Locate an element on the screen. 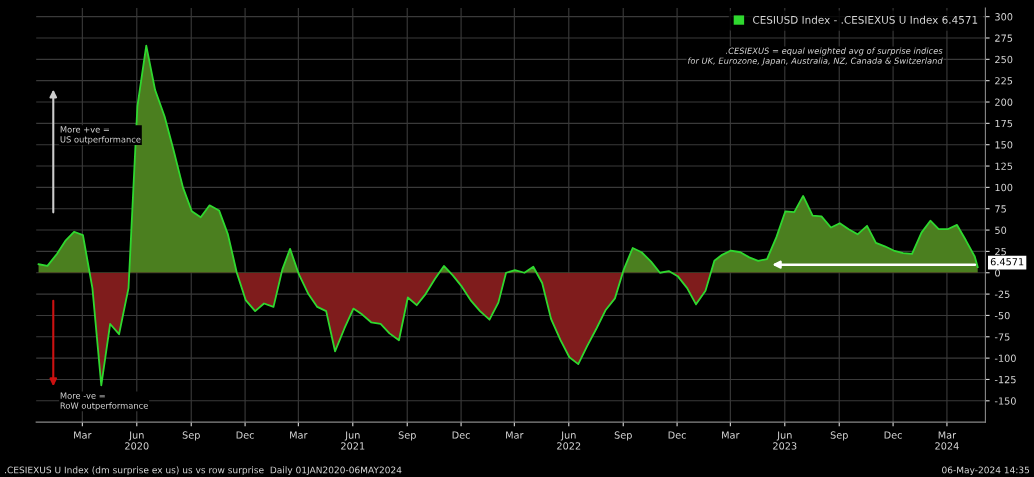 The height and width of the screenshot is (477, 1034). x-tick-label: Jun 2022 is located at coordinates (569, 440).